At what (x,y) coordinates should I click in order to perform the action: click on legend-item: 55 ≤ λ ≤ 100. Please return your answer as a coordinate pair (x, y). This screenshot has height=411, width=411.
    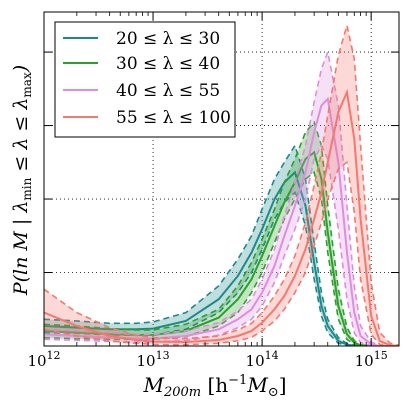
    Looking at the image, I should click on (147, 118).